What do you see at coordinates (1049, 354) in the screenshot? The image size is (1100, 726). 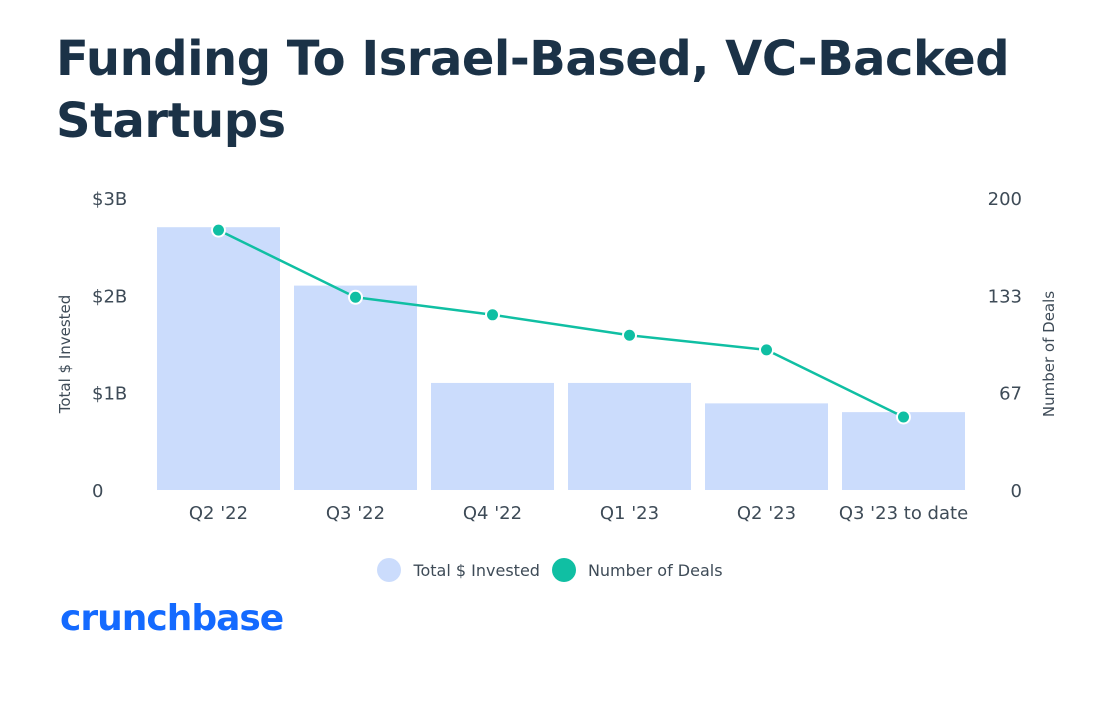 I see `y2-axis-title: Number of Deals` at bounding box center [1049, 354].